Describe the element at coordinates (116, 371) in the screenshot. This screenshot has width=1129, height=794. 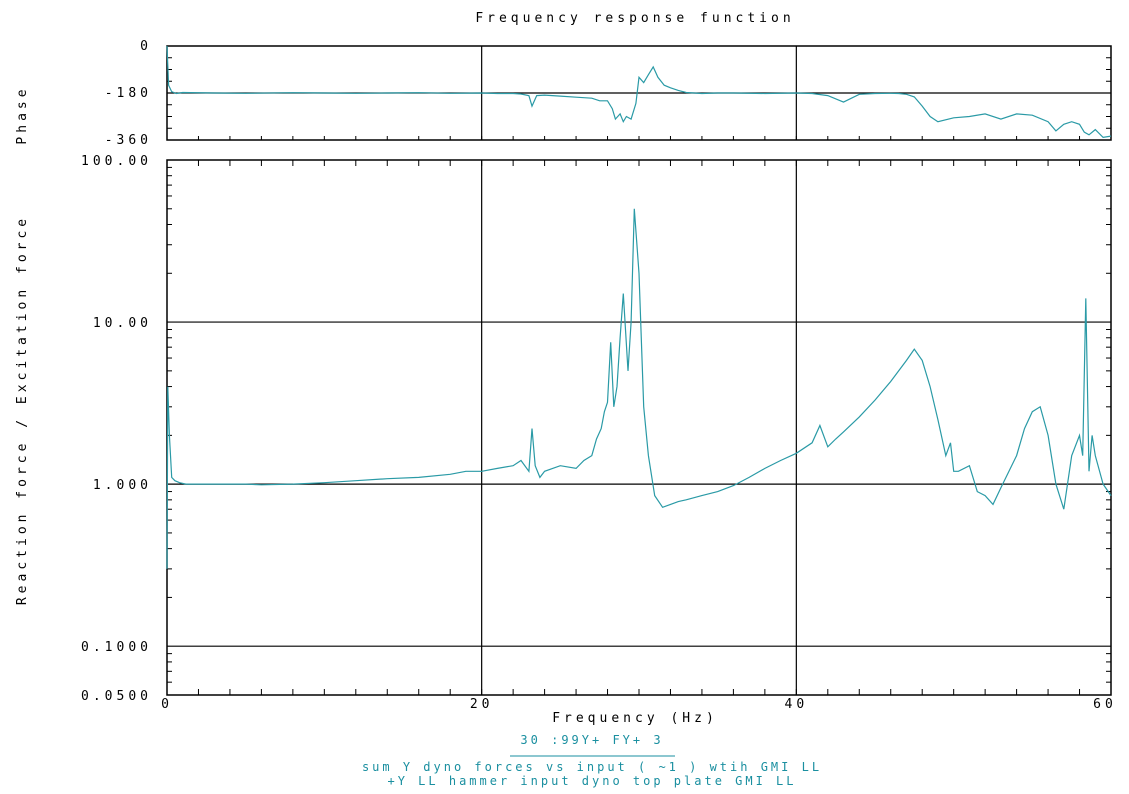
I see `y-tick-labels: 0 -180 -360 100.00 10.00 1.000 0.1000 0.0500` at that location.